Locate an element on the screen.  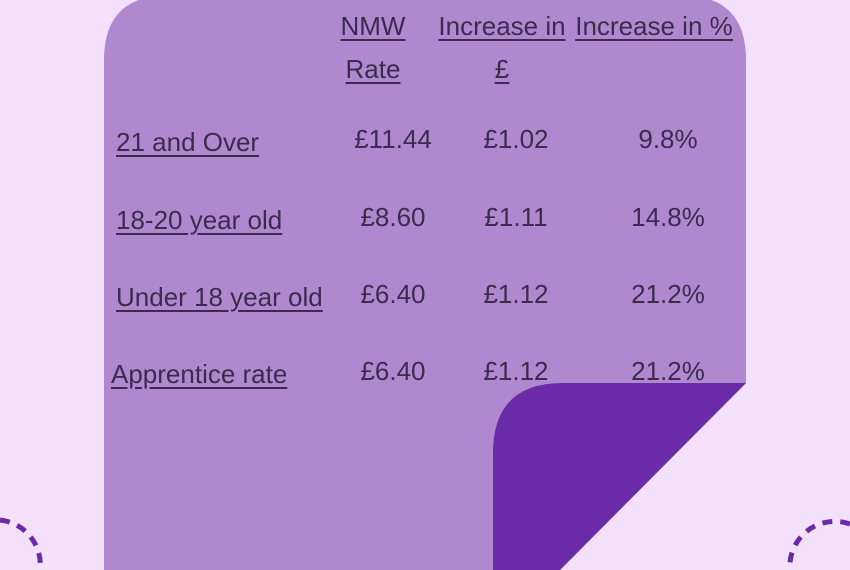
cell-value: £8.60 is located at coordinates (393, 217).